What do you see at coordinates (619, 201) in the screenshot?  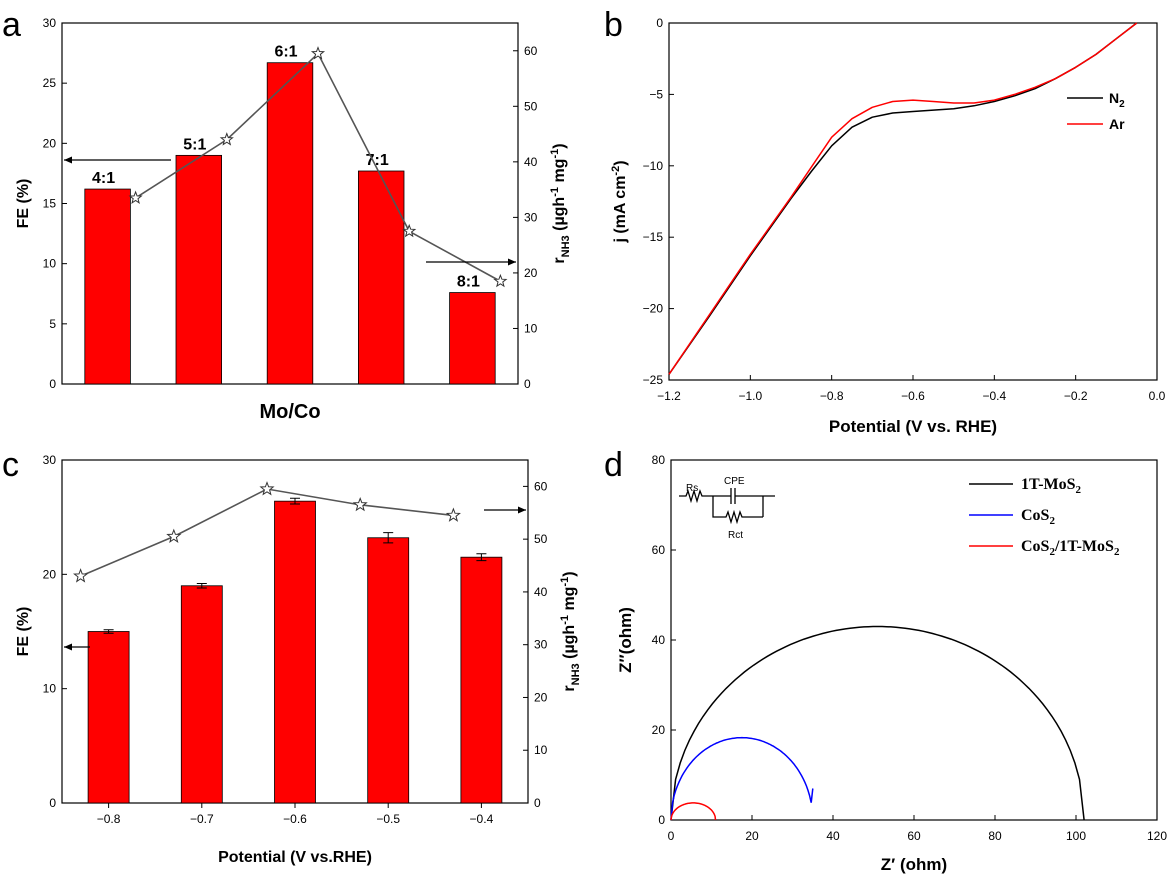 I see `y-axis-label-b: j (mA cm-2)` at bounding box center [619, 201].